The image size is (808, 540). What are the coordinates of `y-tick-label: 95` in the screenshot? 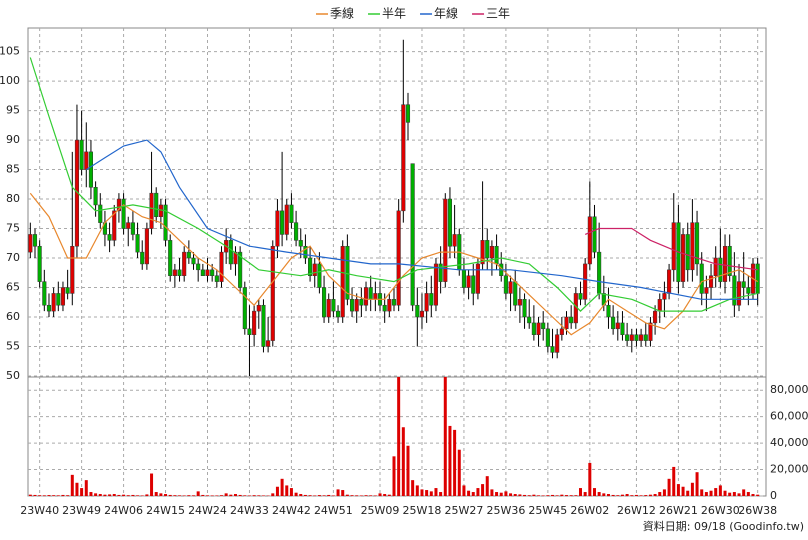 It's located at (13, 110).